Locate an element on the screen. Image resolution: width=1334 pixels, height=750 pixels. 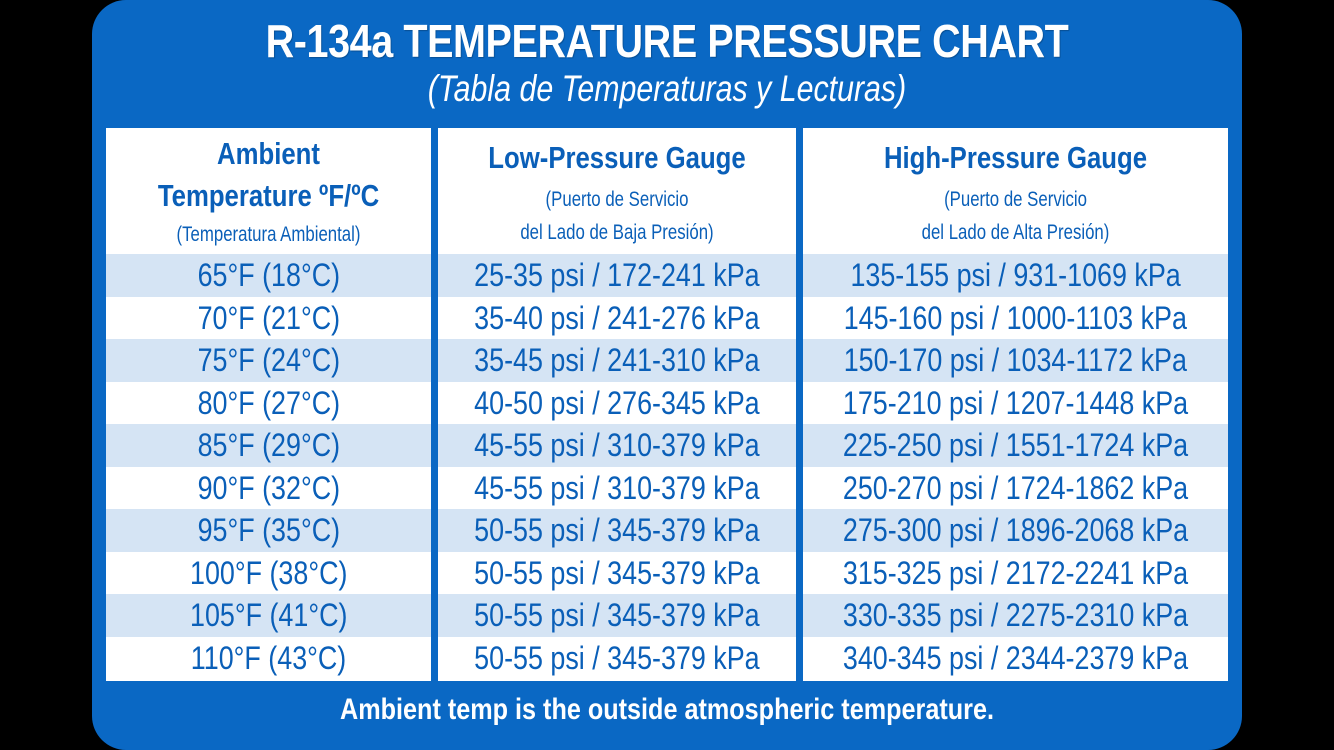
low-pressure-heading: Low-Pressure Gauge is located at coordinates (617, 157).